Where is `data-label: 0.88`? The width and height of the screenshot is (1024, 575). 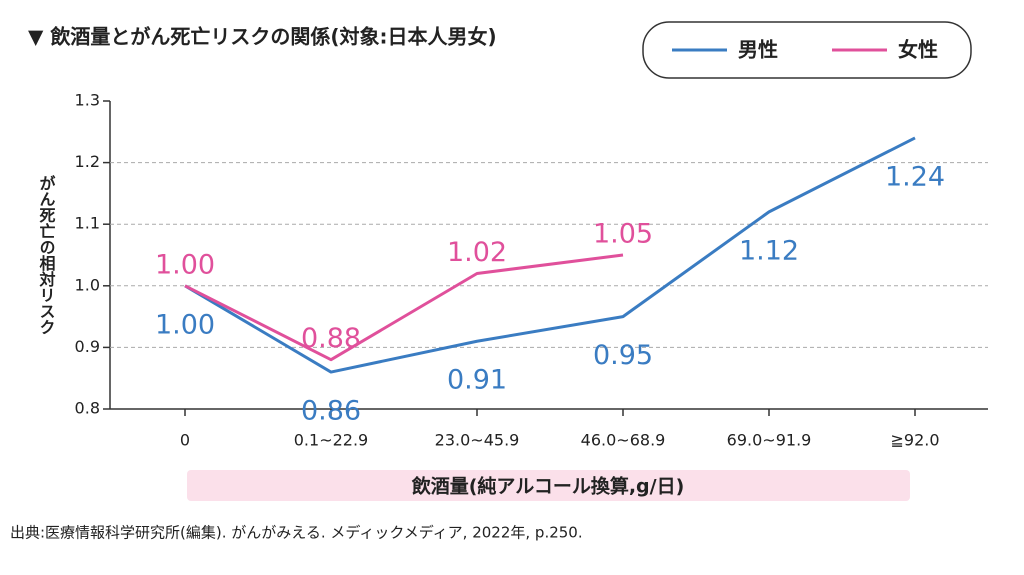 data-label: 0.88 is located at coordinates (331, 338).